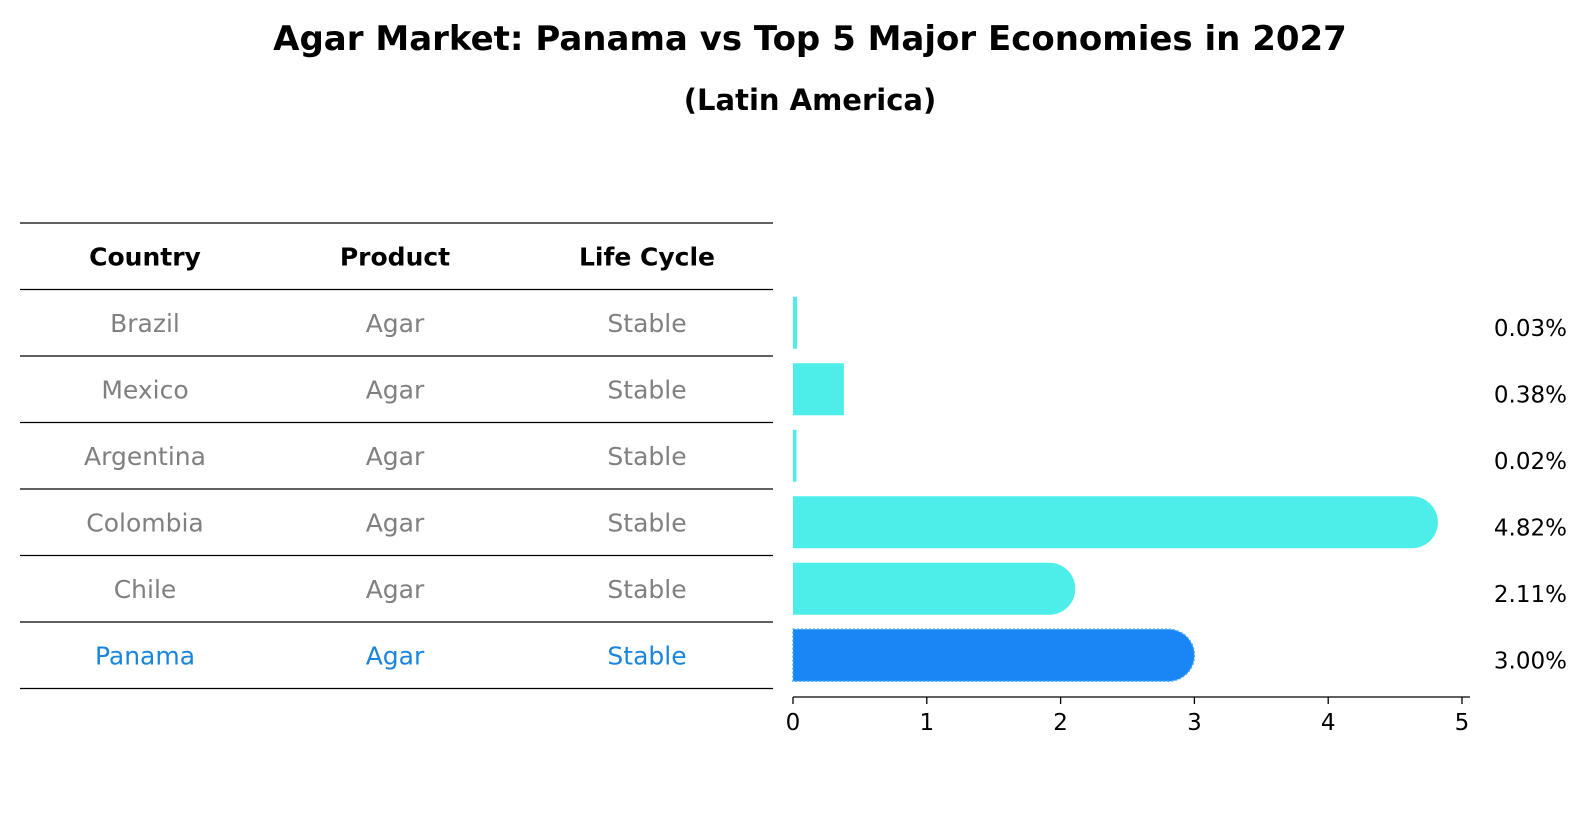 This screenshot has width=1586, height=823. What do you see at coordinates (144, 522) in the screenshot?
I see `table-cell: Colombia` at bounding box center [144, 522].